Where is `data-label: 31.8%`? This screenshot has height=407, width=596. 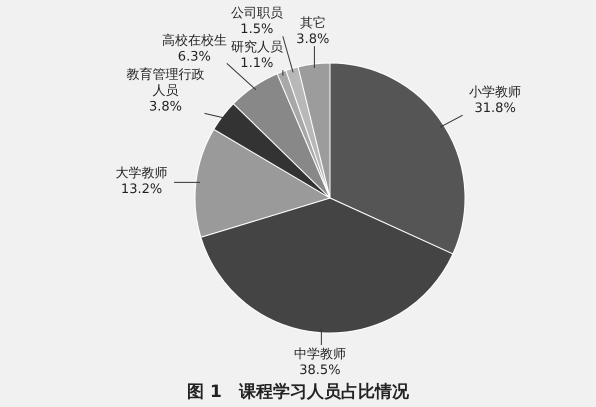 data-label: 31.8% is located at coordinates (495, 108).